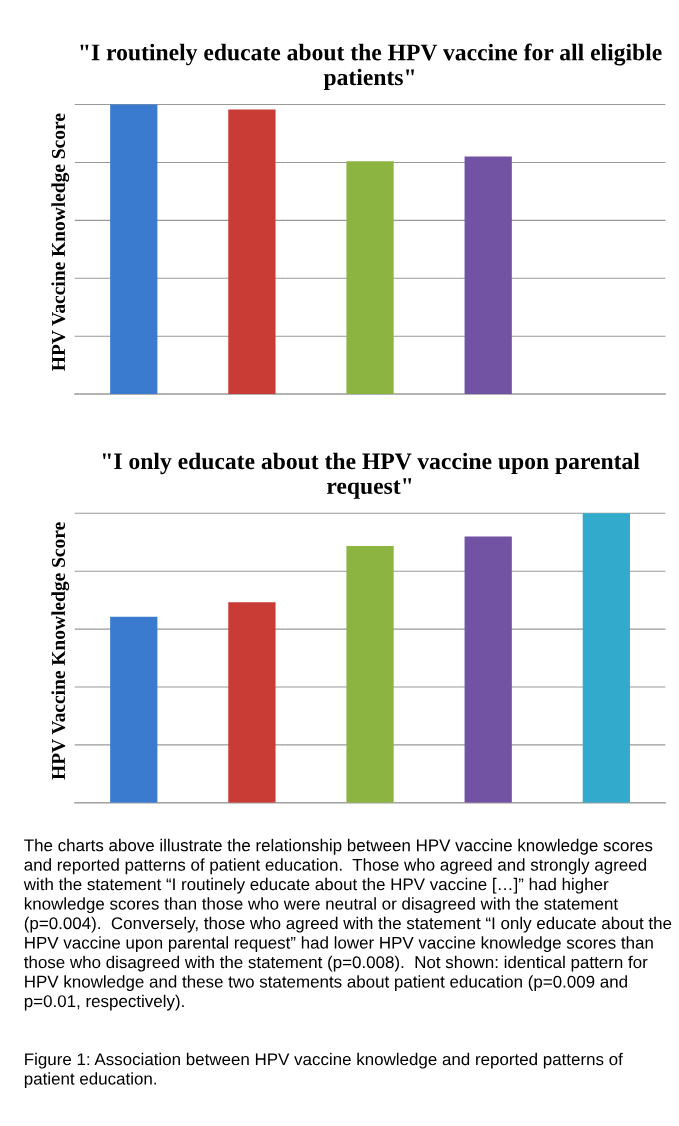 The width and height of the screenshot is (679, 1126). Describe the element at coordinates (371, 67) in the screenshot. I see `chart-title: "I routinely educate about the HPV vaccine for all eligible patients"` at that location.